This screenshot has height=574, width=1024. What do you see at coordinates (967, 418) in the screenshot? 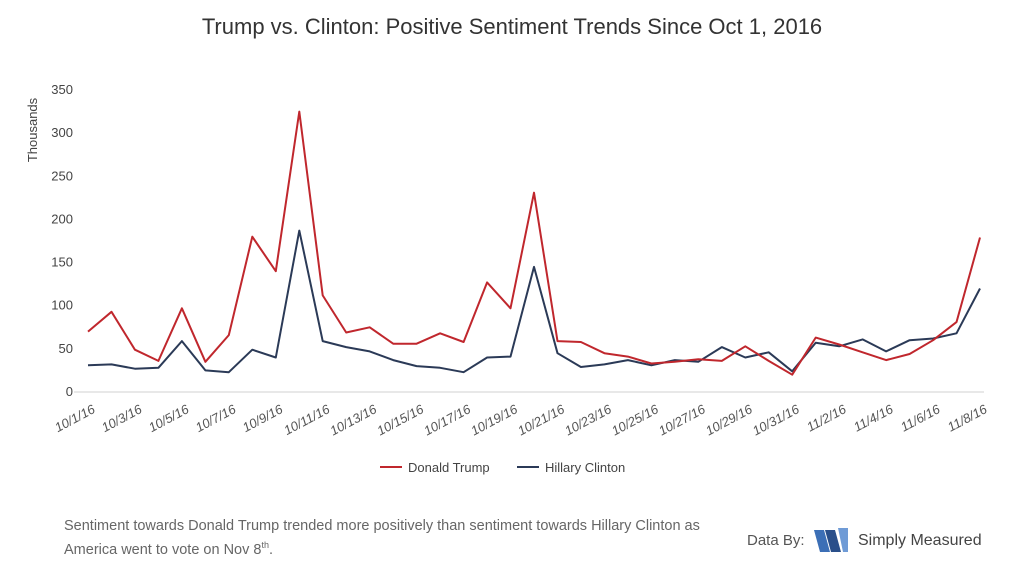
I see `x-tick-label: 11/8/16` at bounding box center [967, 418].